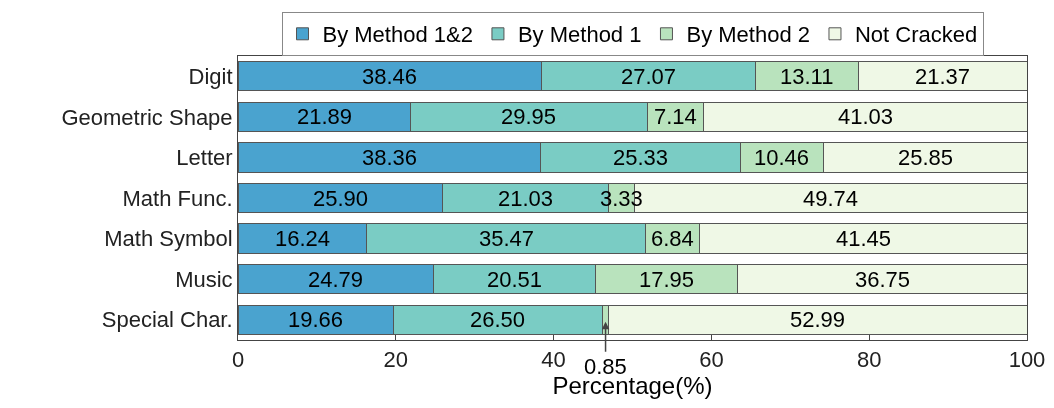  What do you see at coordinates (325, 116) in the screenshot?
I see `data-label: 21.89` at bounding box center [325, 116].